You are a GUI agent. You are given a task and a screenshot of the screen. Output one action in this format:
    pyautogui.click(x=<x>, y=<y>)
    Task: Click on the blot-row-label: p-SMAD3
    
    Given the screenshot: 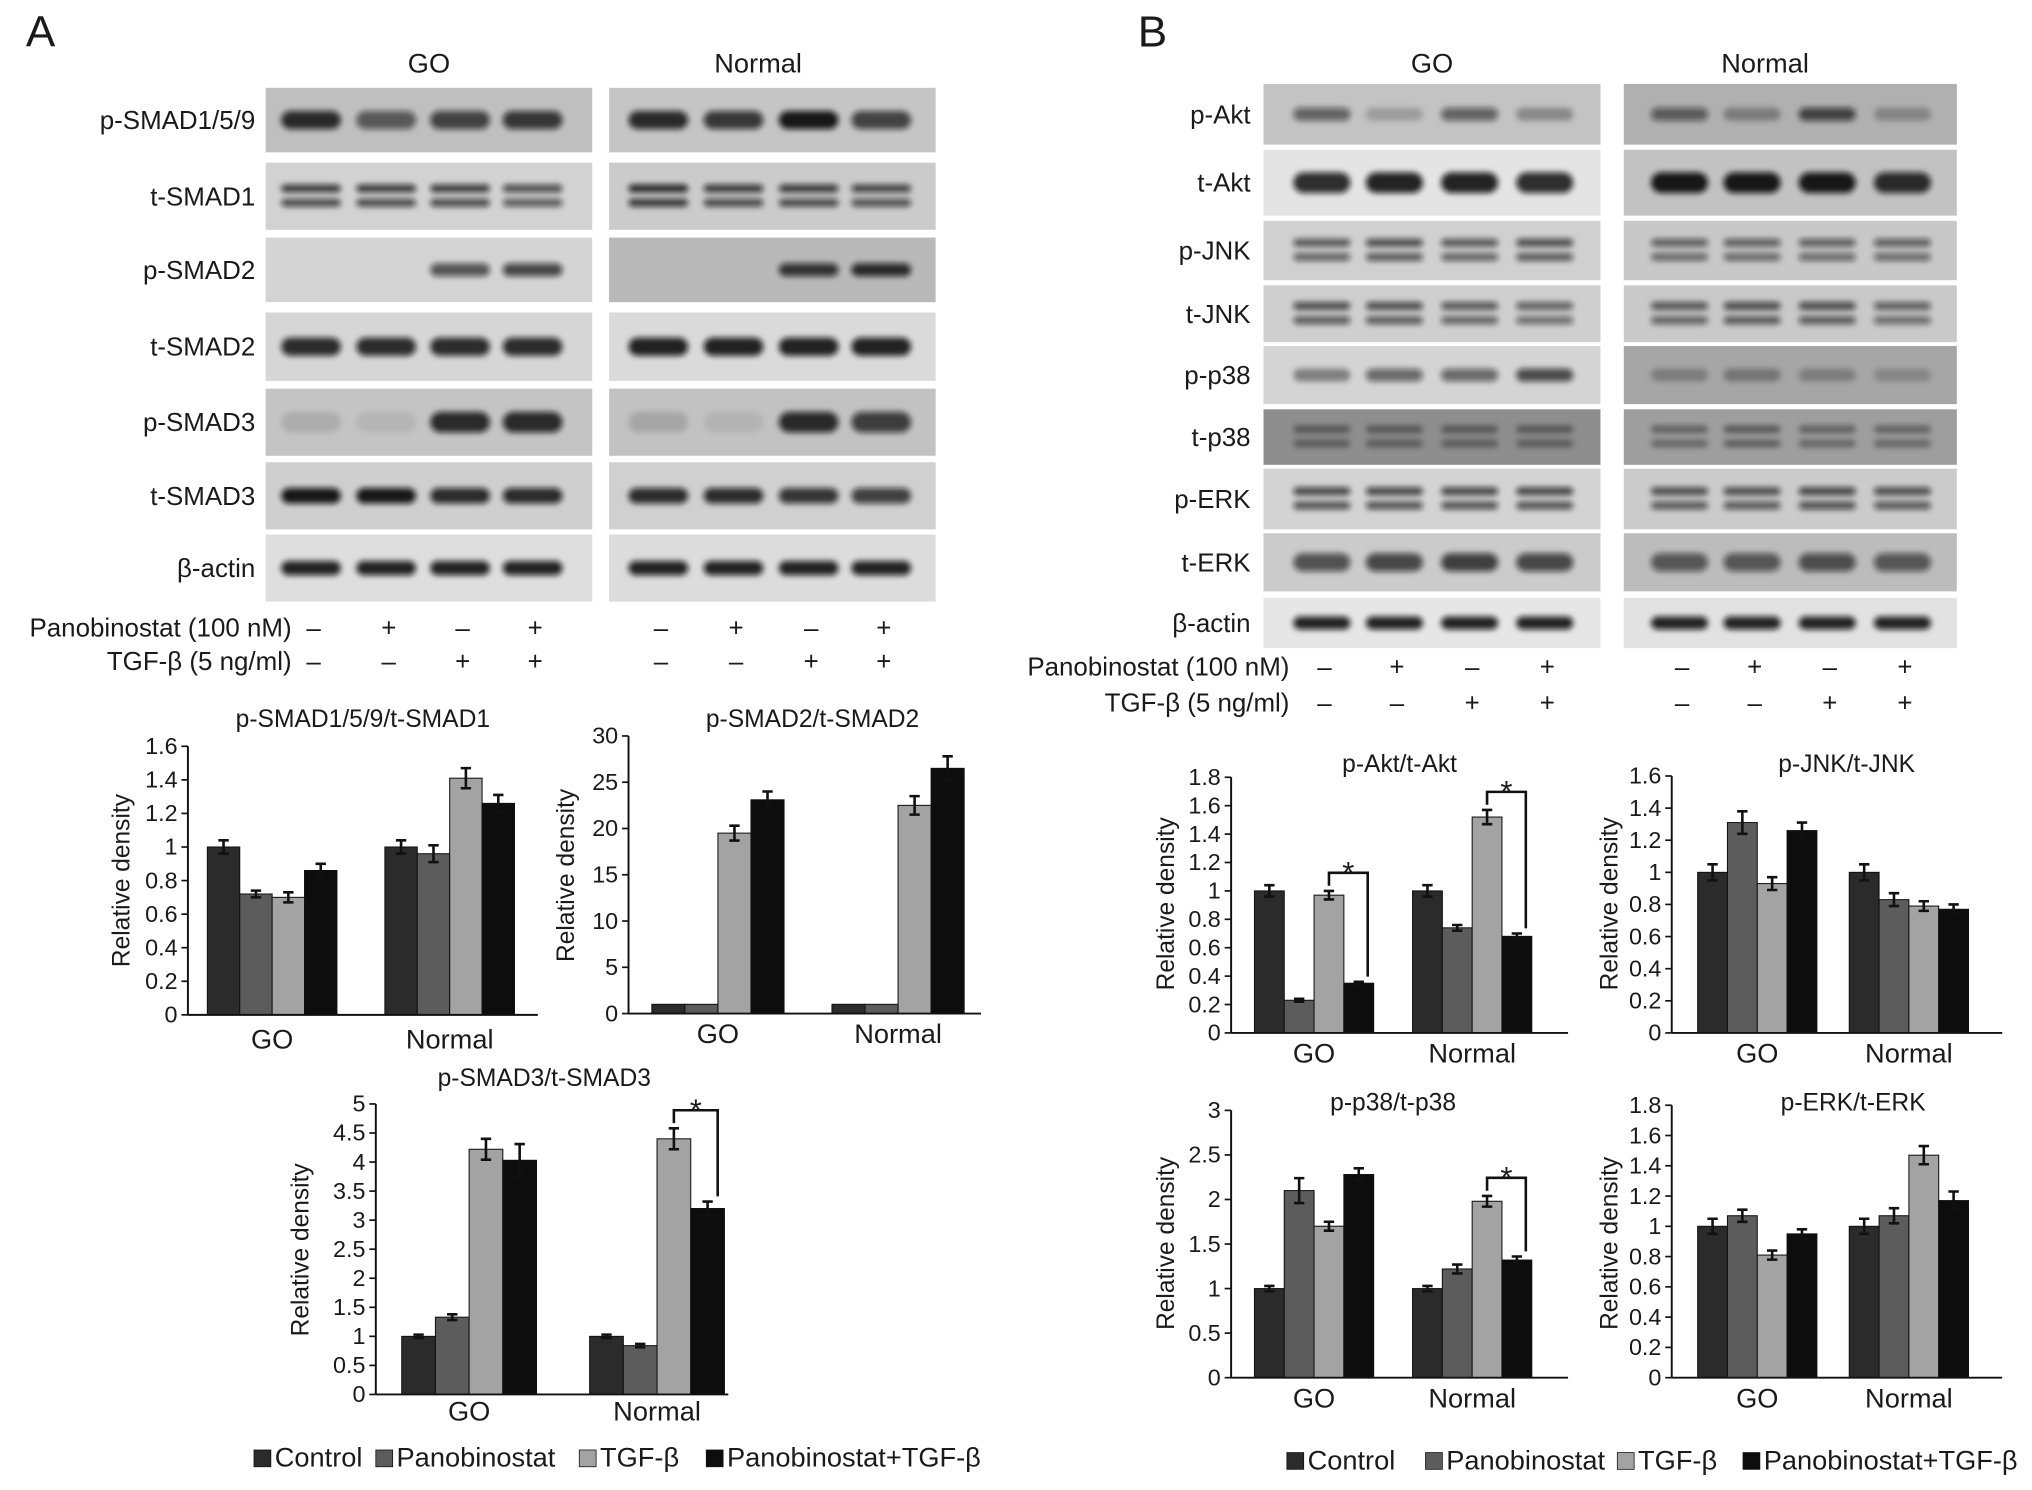 What is the action you would take?
    pyautogui.click(x=199, y=423)
    